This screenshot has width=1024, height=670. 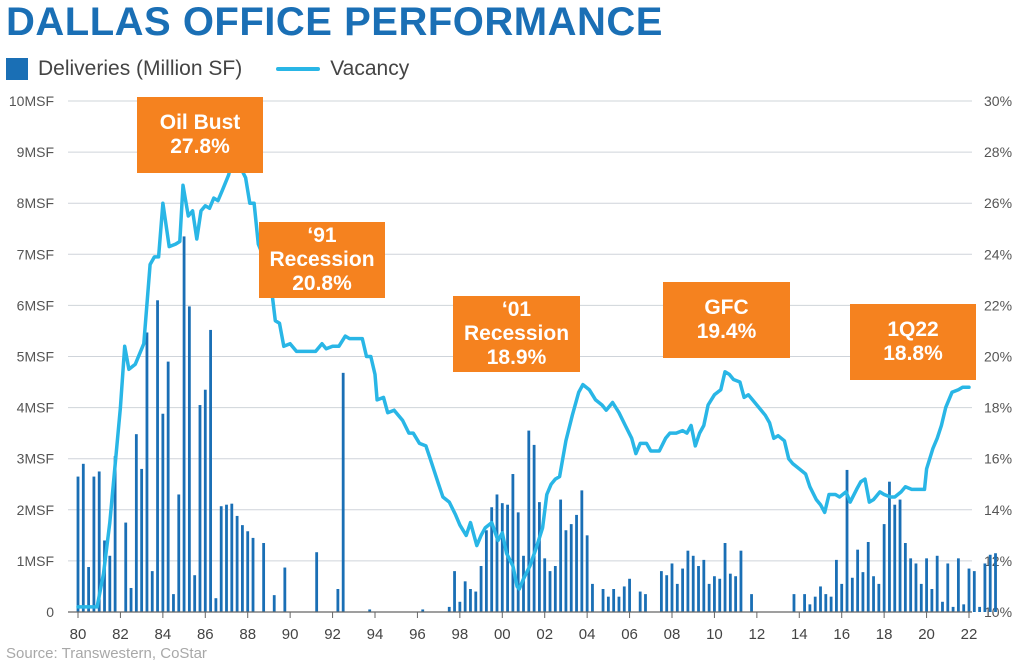 I want to click on callout-1q22-line1: 1Q22, so click(x=913, y=329).